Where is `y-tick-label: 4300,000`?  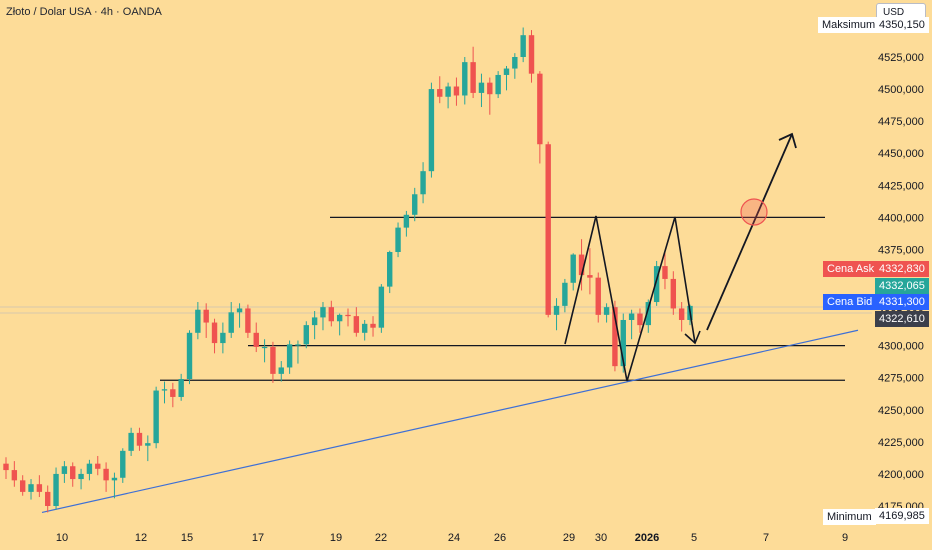 y-tick-label: 4300,000 is located at coordinates (901, 347).